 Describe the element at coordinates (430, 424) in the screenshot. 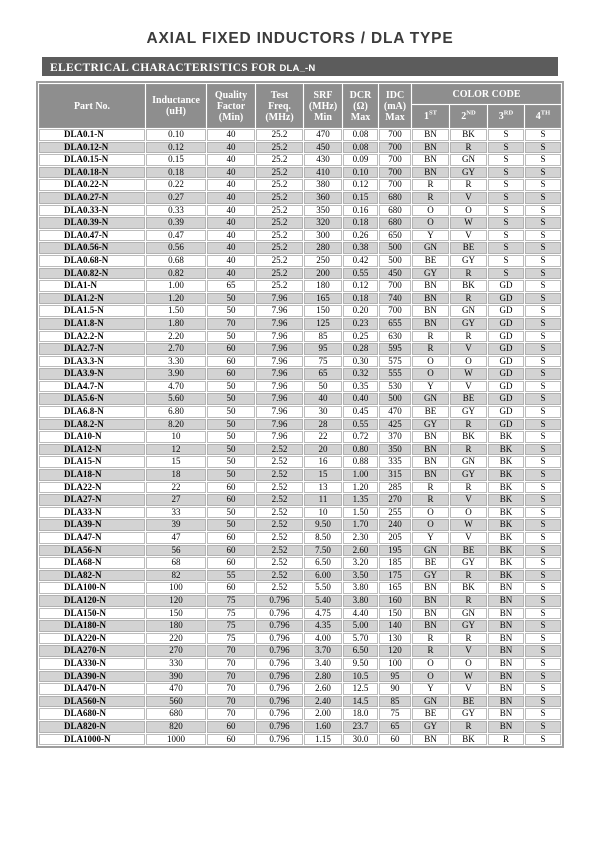

I see `color-1st-cell: GY` at that location.